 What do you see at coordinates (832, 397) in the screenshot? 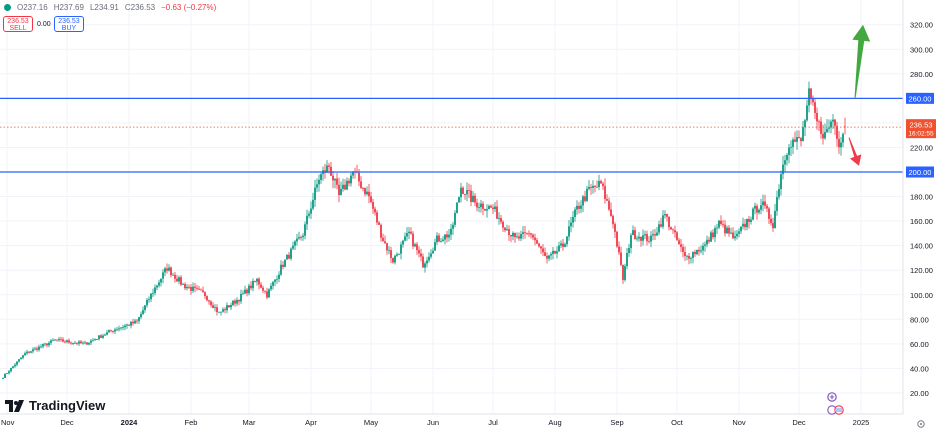
I see `add-indicator-icon` at bounding box center [832, 397].